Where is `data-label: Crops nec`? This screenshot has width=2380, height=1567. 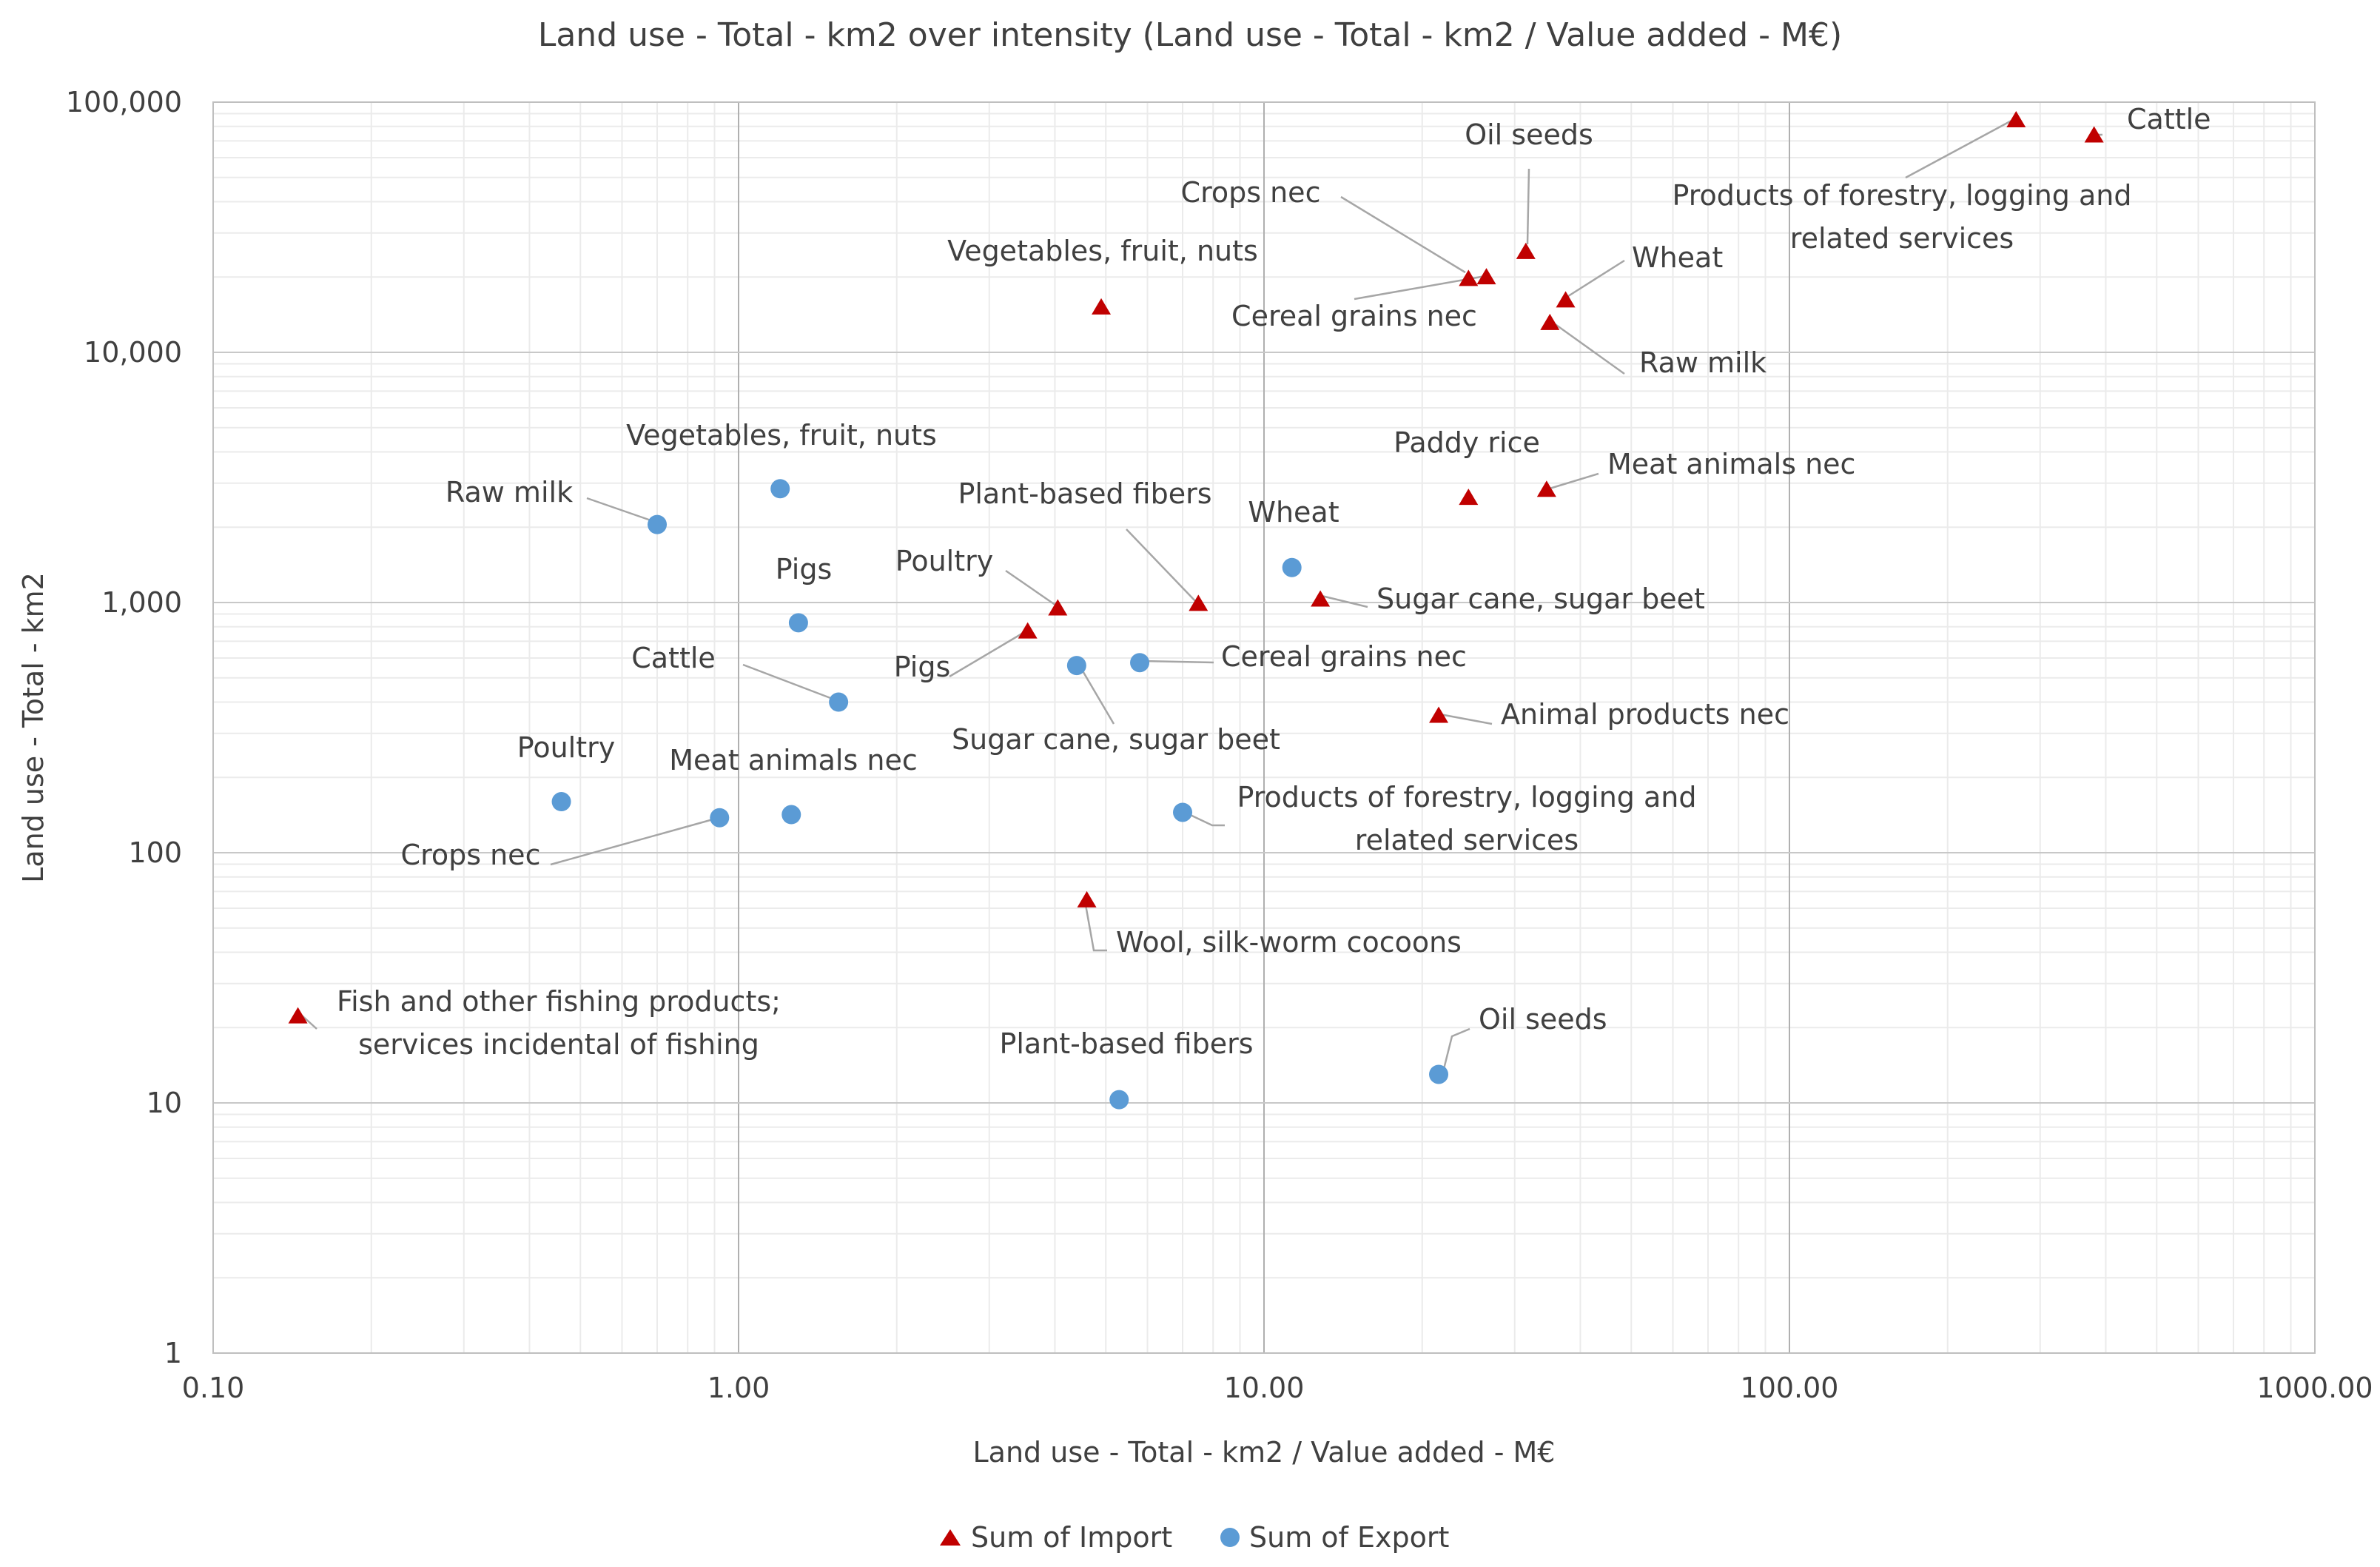
data-label: Crops nec is located at coordinates (1251, 193).